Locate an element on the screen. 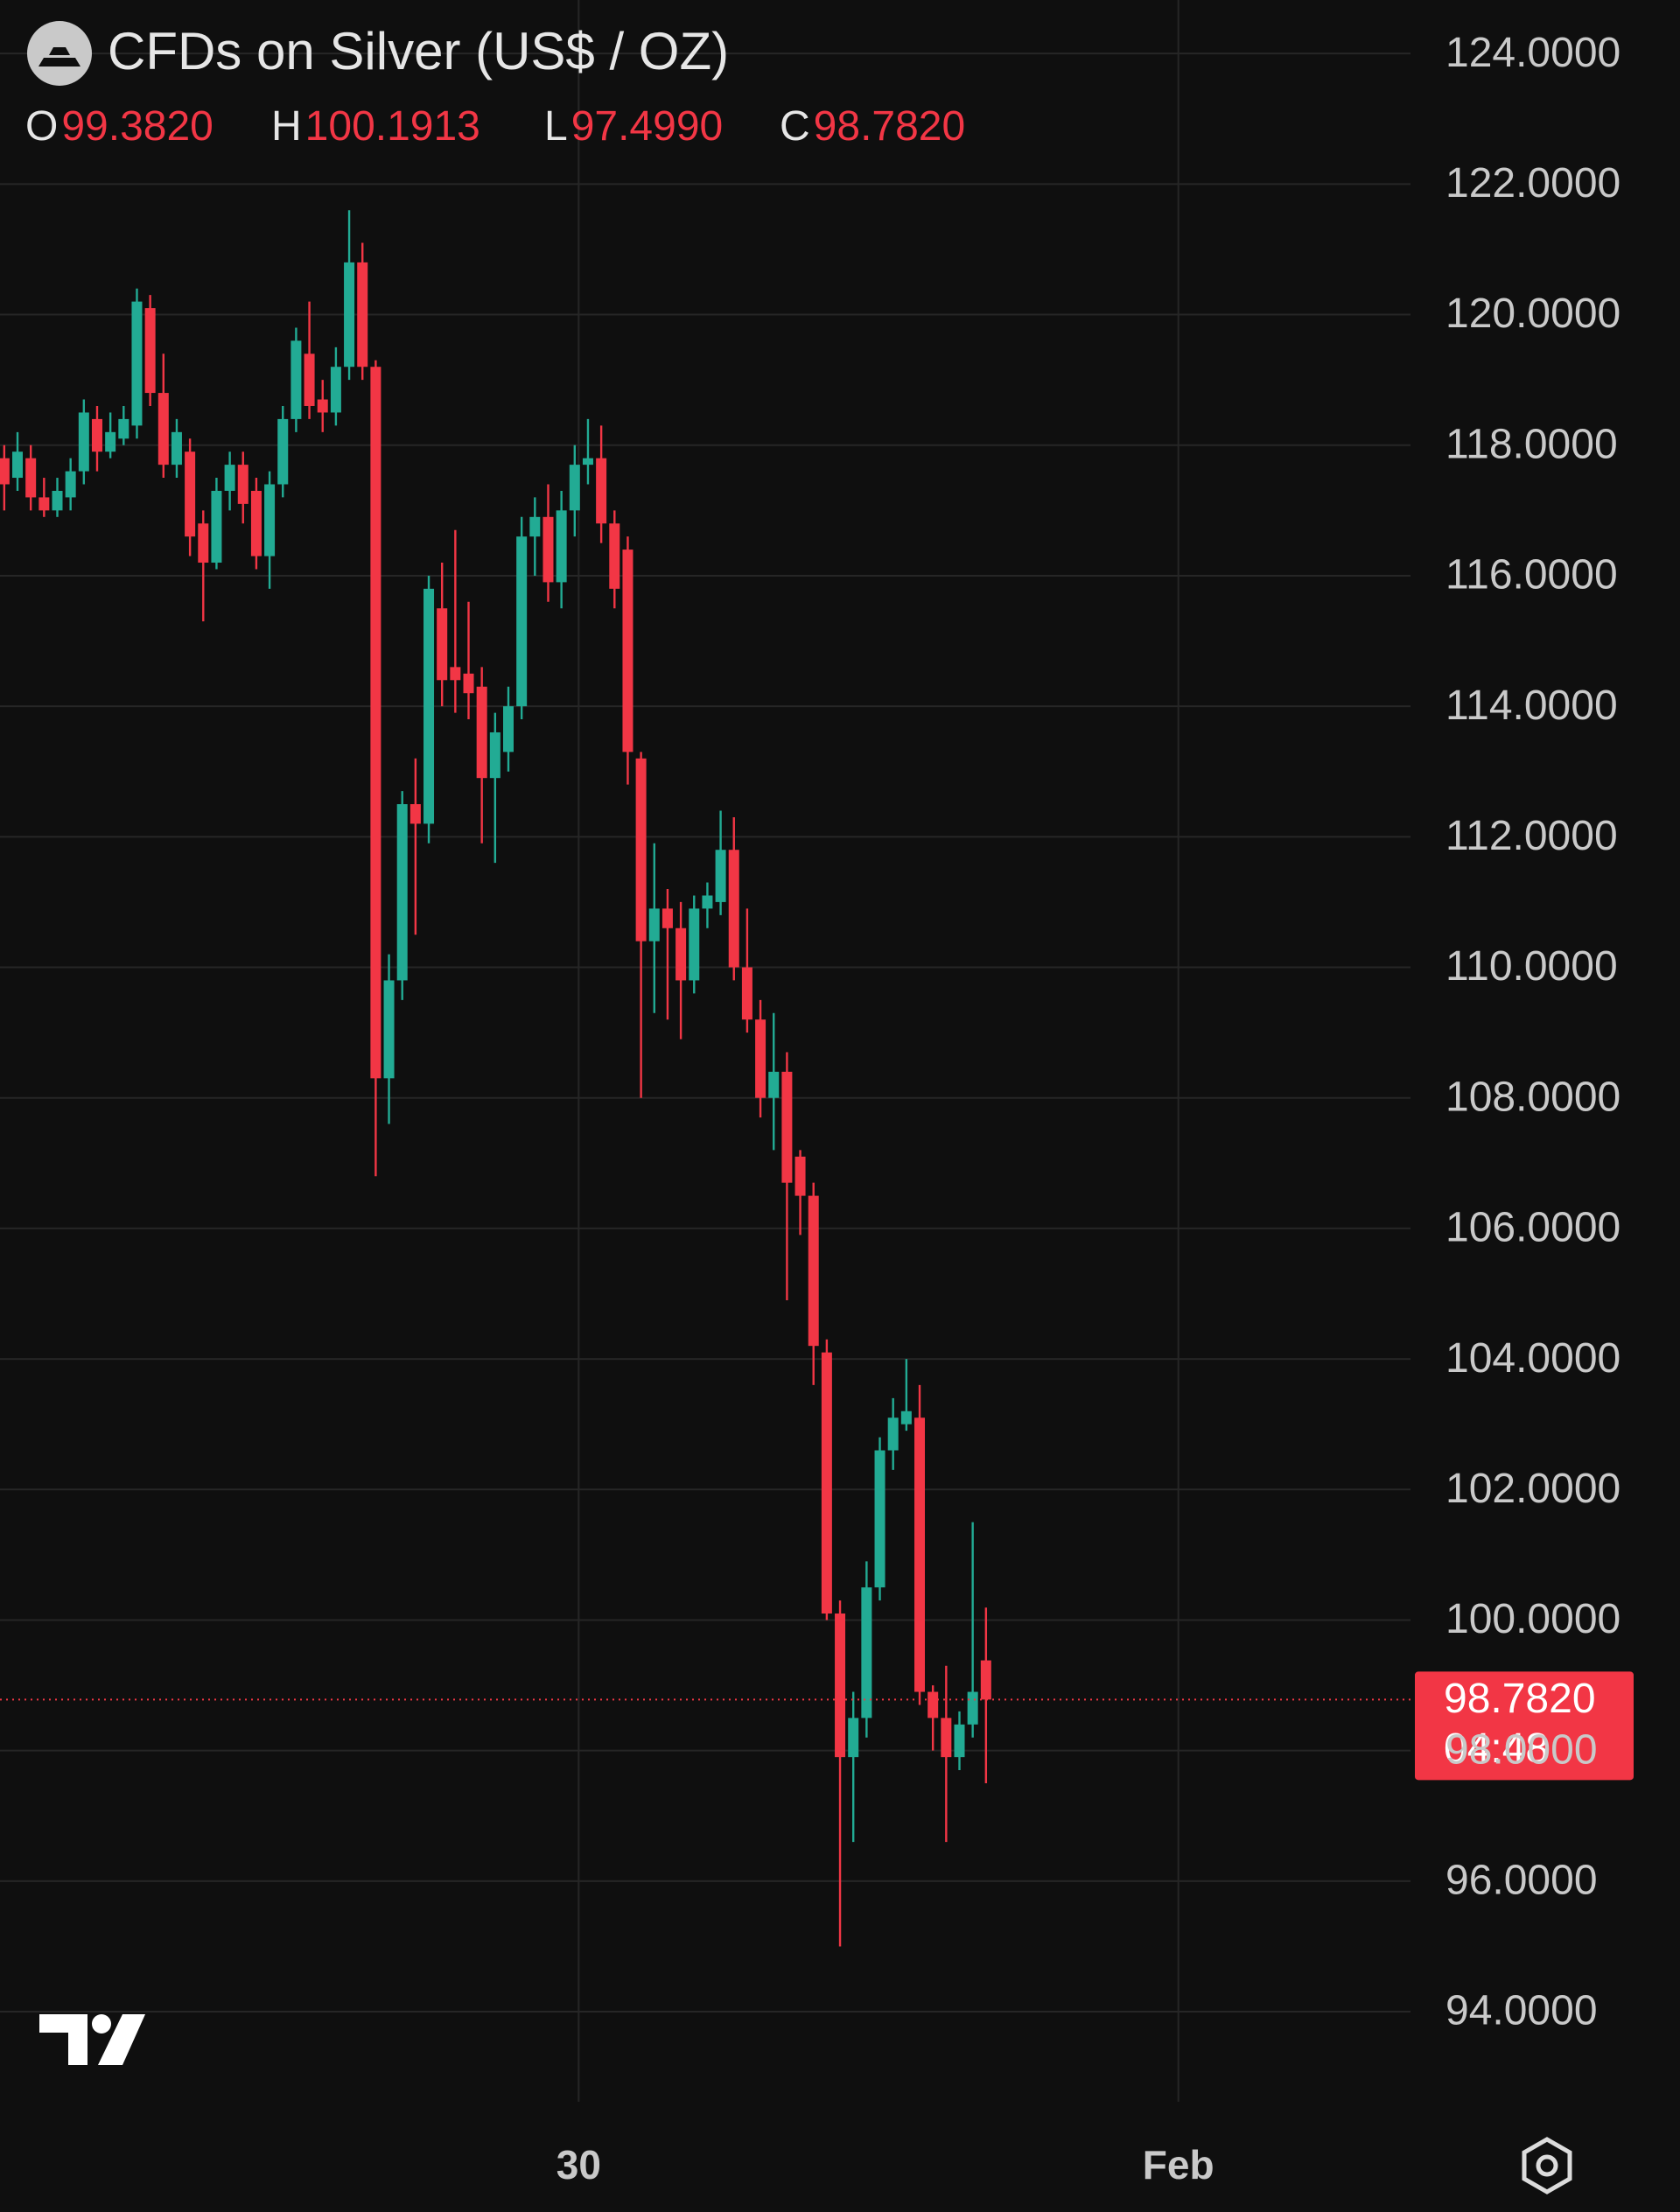 The height and width of the screenshot is (2212, 1680). logo-t is located at coordinates (63, 2039).